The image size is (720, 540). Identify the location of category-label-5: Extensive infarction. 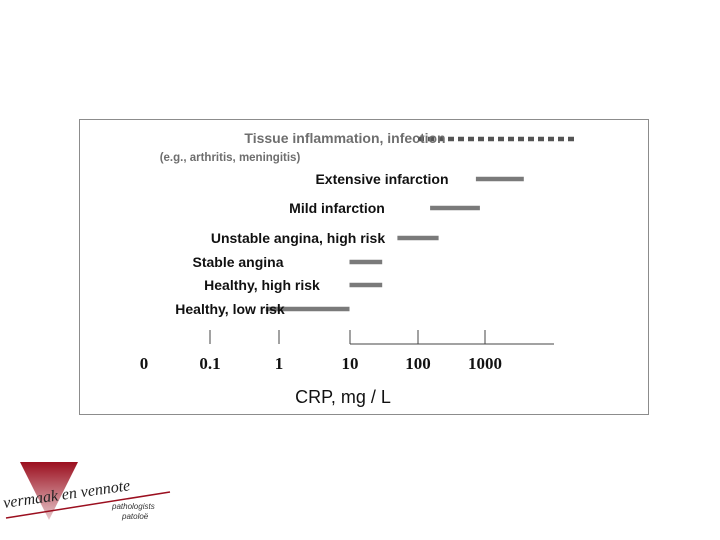
(381, 179).